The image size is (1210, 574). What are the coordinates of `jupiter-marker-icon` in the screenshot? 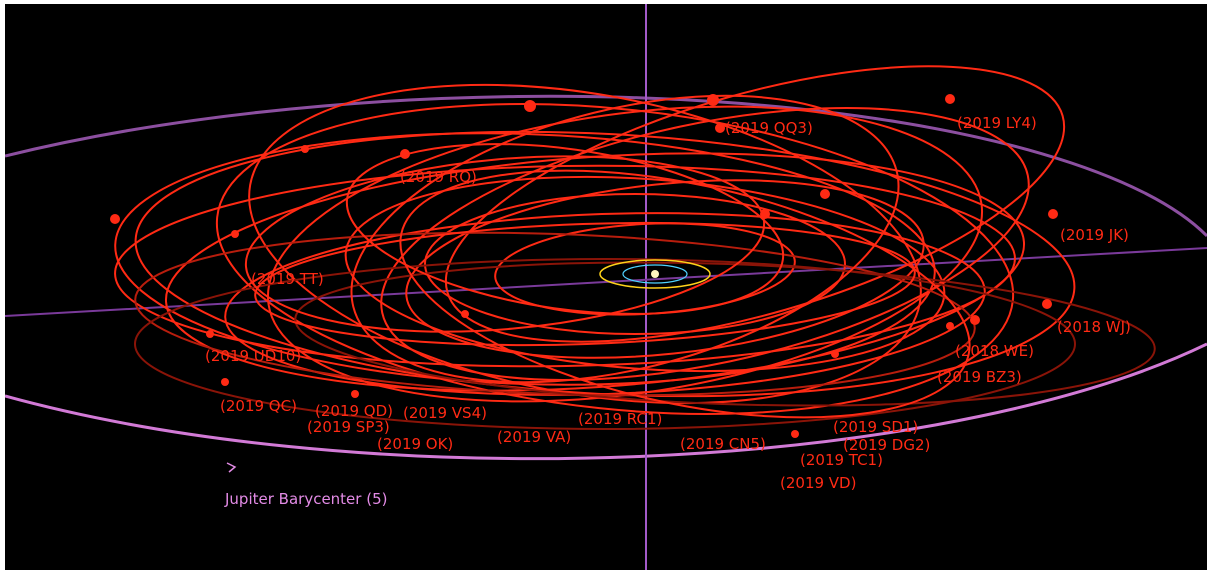 It's located at (231, 467).